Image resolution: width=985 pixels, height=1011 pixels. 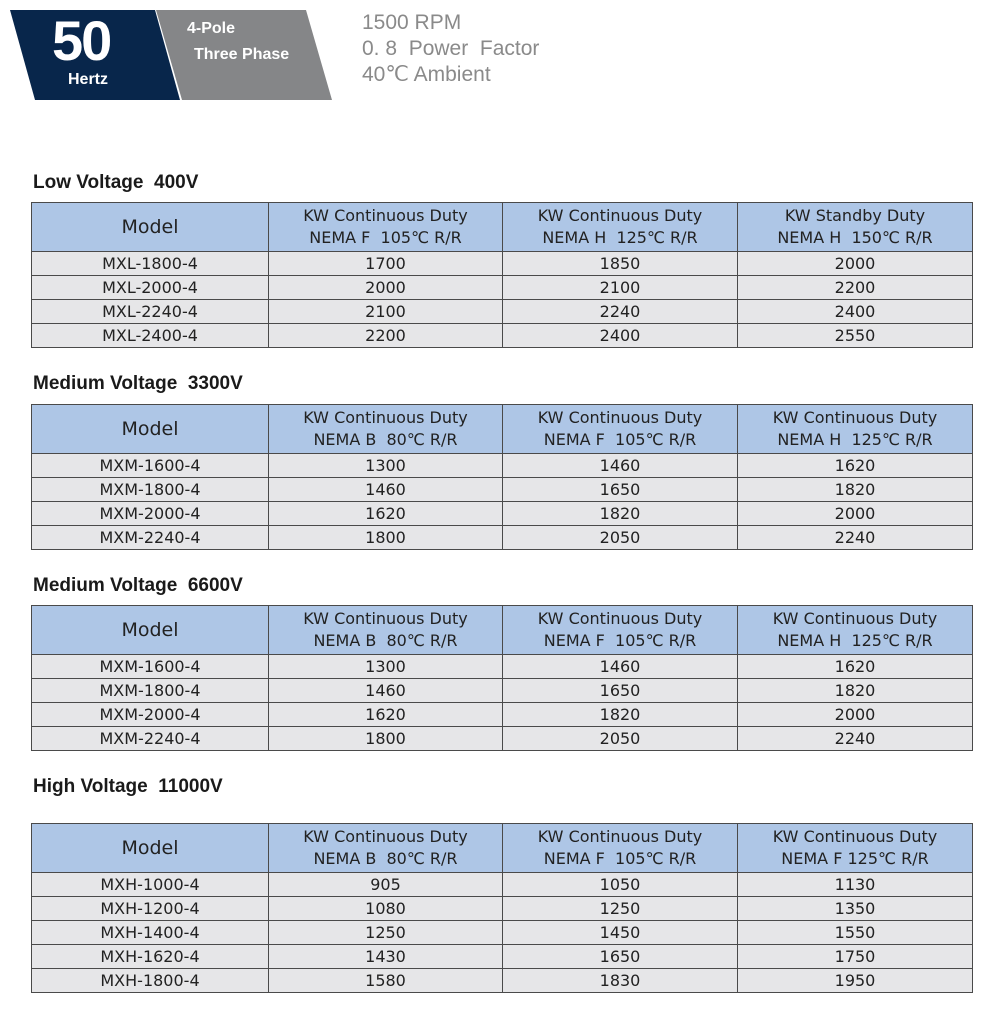 What do you see at coordinates (385, 884) in the screenshot?
I see `kw-cell: 905` at bounding box center [385, 884].